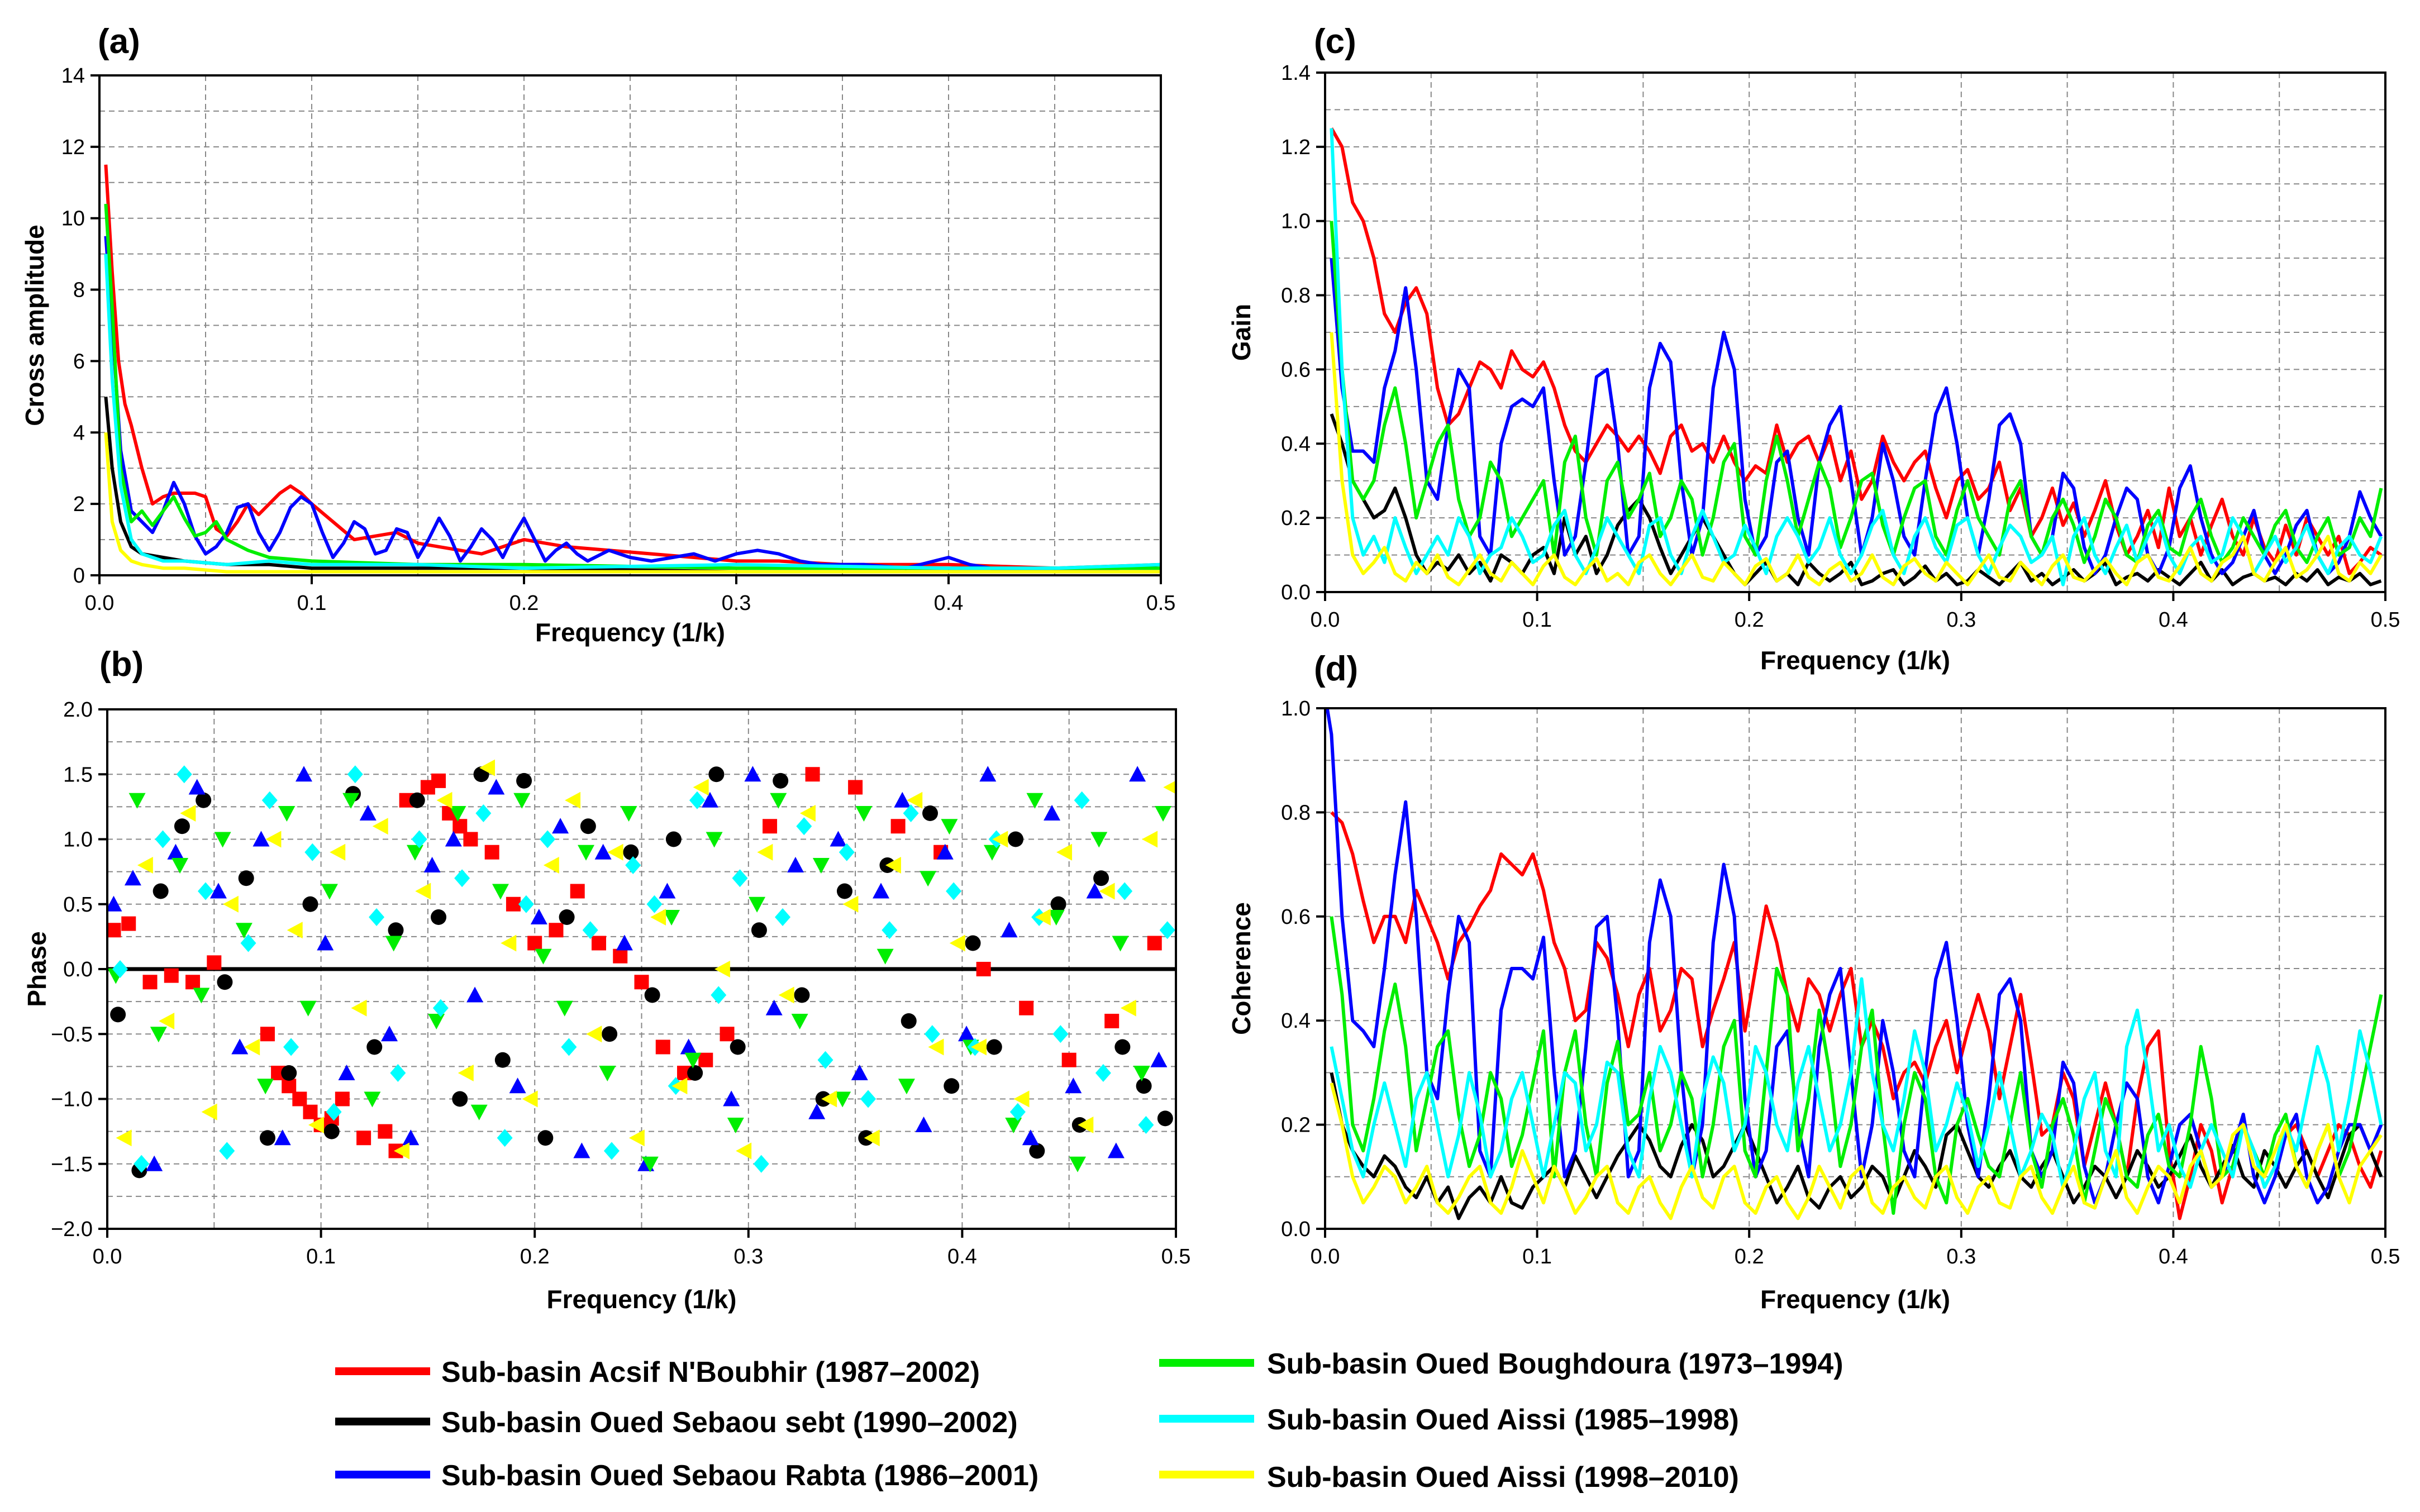 Image resolution: width=2420 pixels, height=1512 pixels. I want to click on gain-y-tick-label: 0.2, so click(1296, 519).